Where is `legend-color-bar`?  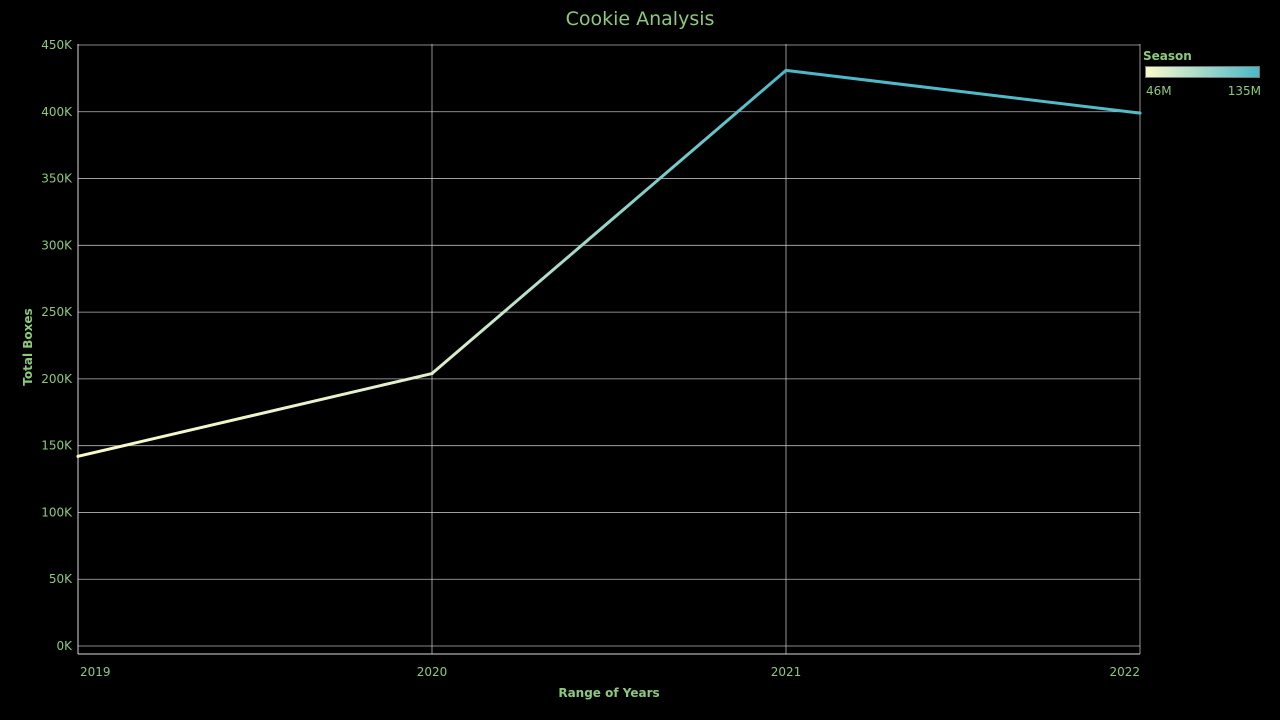 legend-color-bar is located at coordinates (1202, 72).